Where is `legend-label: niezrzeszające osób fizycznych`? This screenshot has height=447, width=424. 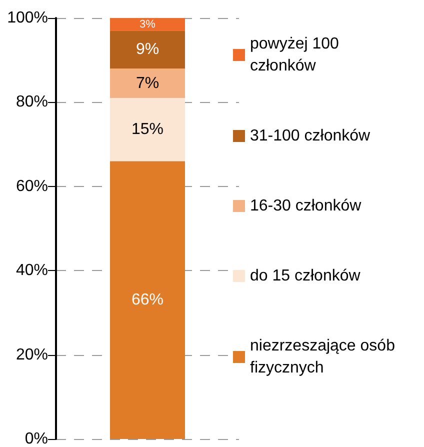 legend-label: niezrzeszające osób fizycznych is located at coordinates (325, 357).